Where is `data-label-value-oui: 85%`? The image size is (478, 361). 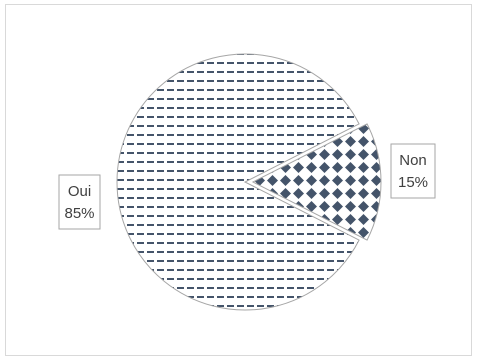
data-label-value-oui: 85% is located at coordinates (79, 213).